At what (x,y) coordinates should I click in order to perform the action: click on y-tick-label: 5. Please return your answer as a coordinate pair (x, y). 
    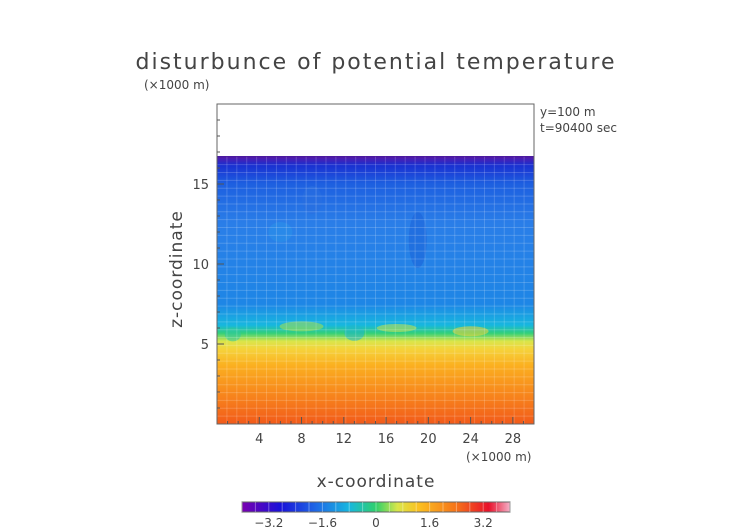
    Looking at the image, I should click on (205, 345).